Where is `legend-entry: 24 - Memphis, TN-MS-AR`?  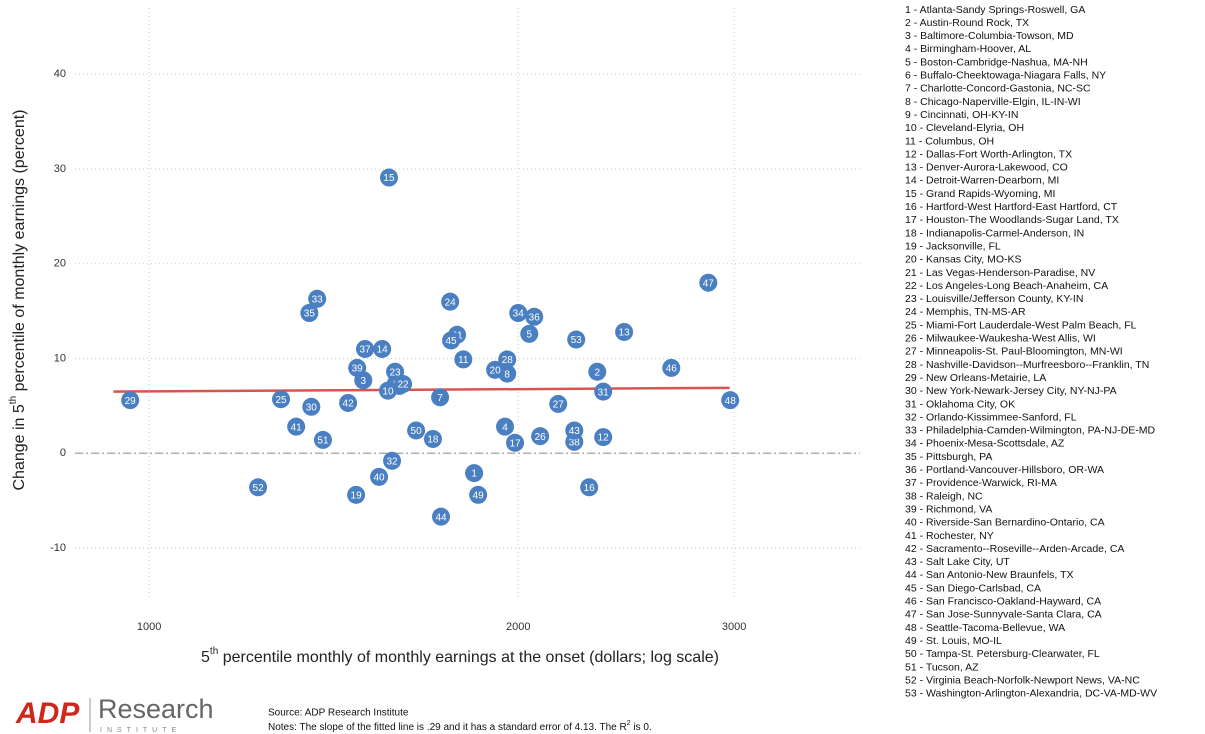 legend-entry: 24 - Memphis, TN-MS-AR is located at coordinates (965, 312).